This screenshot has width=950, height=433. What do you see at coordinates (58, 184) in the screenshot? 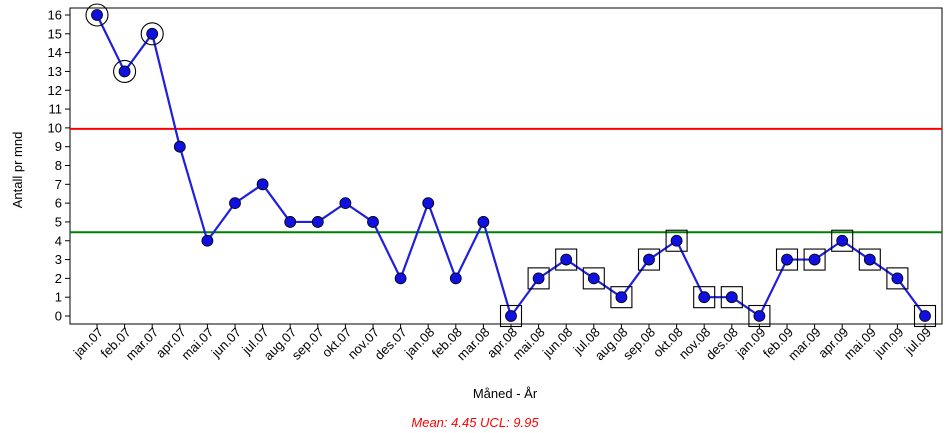
I see `y-tick-label: 7` at bounding box center [58, 184].